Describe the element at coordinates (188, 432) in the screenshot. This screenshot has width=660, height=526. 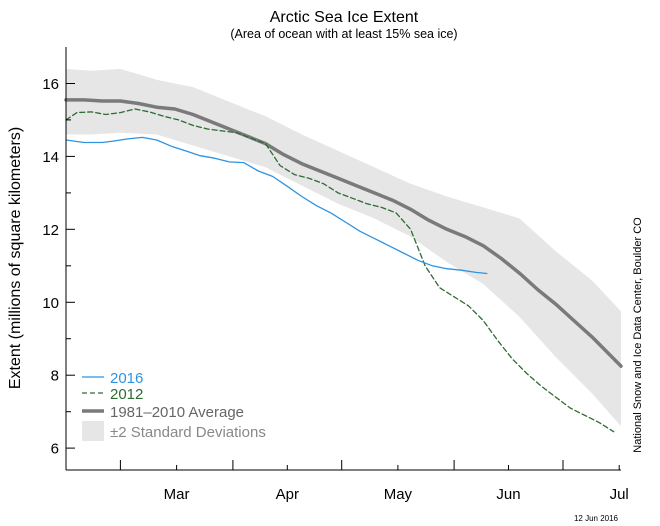
I see `legend-label-std-dev: ±2 Standard Deviations` at that location.